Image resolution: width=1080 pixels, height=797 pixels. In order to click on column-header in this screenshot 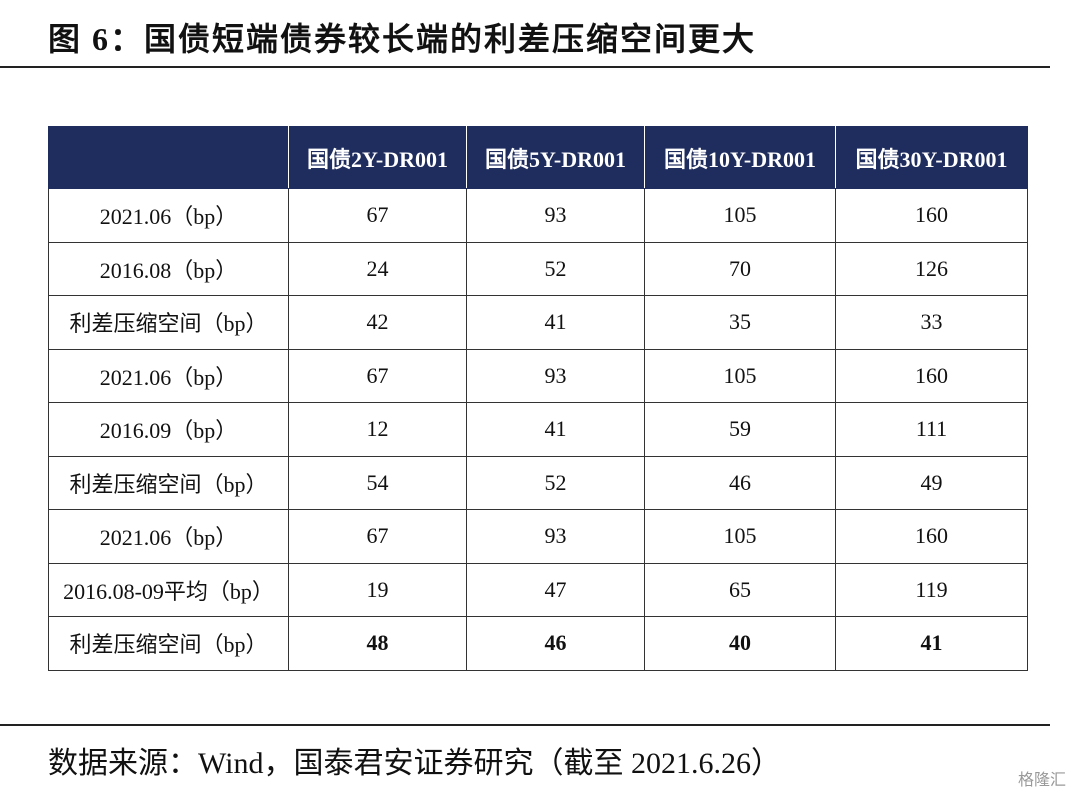, I will do `click(168, 157)`.